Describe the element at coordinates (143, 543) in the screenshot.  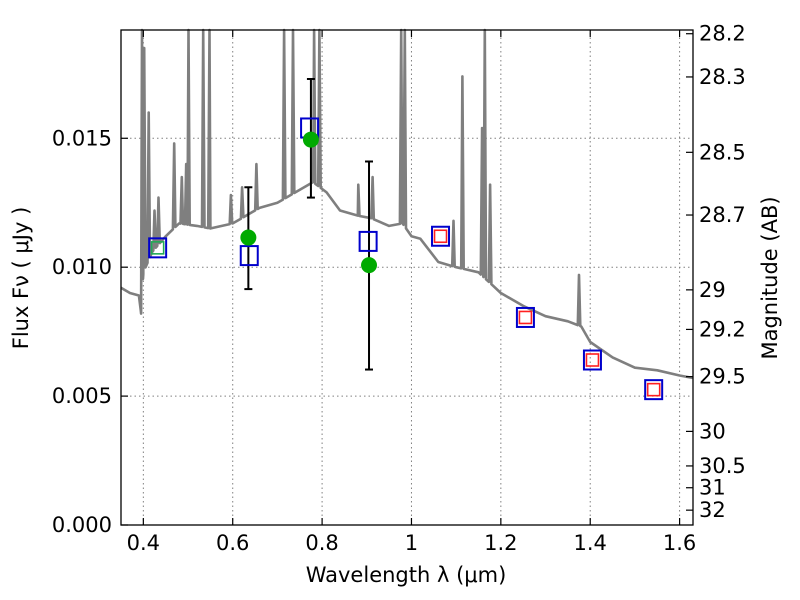
I see `x-tick-label: 0.4` at that location.